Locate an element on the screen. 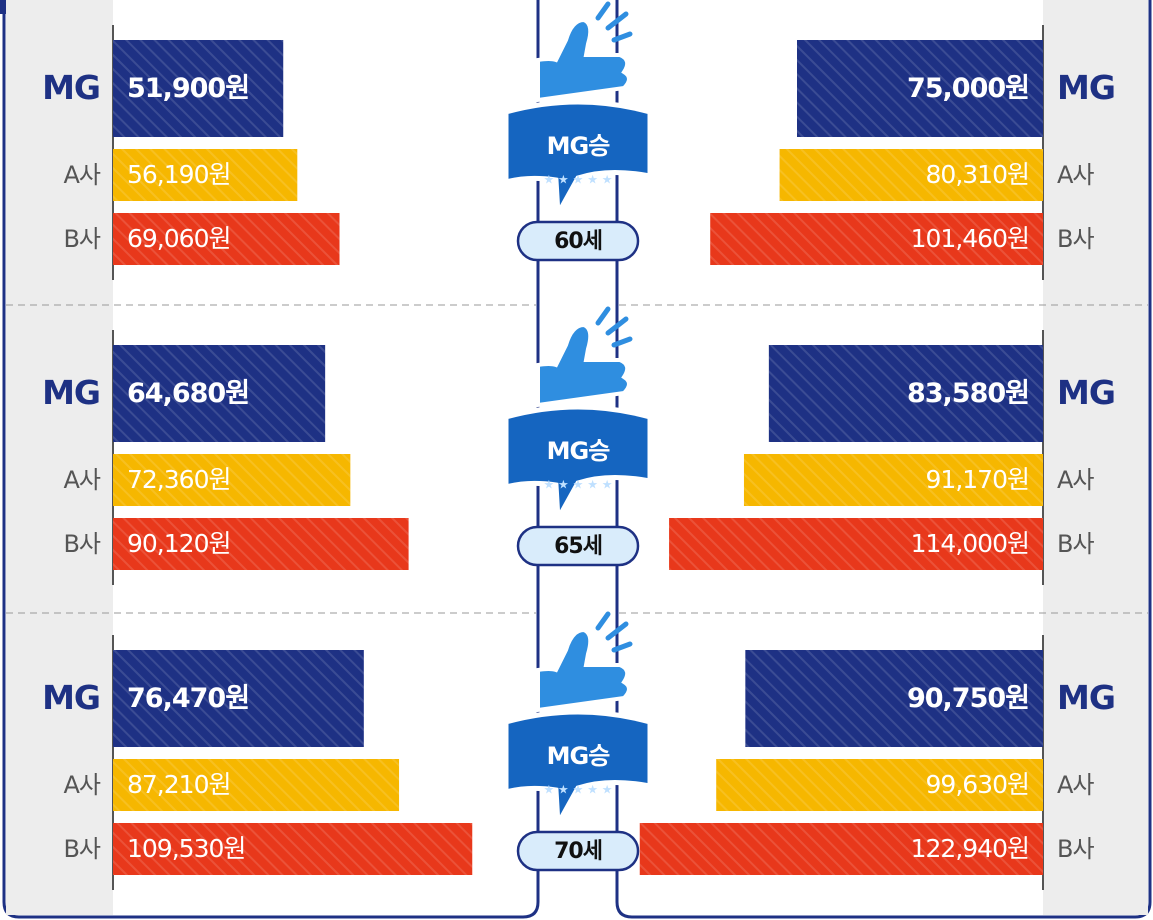  badge: MG승 ★ ★ ★ ★ ★ 60세 is located at coordinates (578, 131).